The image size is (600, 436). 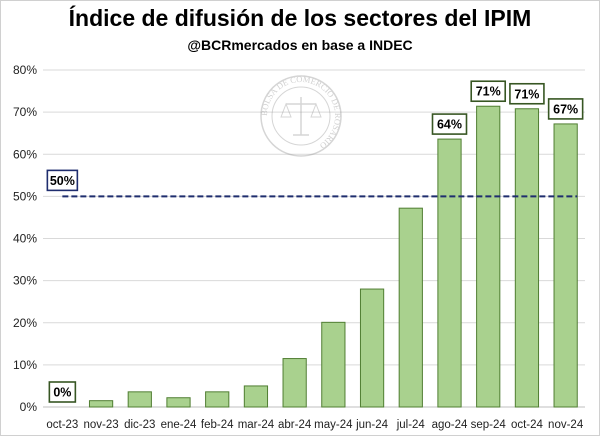 I want to click on y-tick-label: 80%, so click(x=25, y=70).